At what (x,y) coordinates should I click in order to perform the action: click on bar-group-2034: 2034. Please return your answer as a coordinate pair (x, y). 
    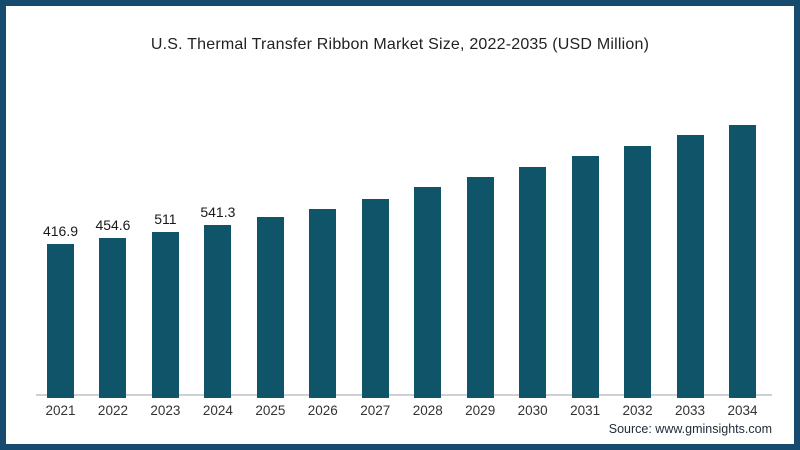
    Looking at the image, I should click on (742, 239).